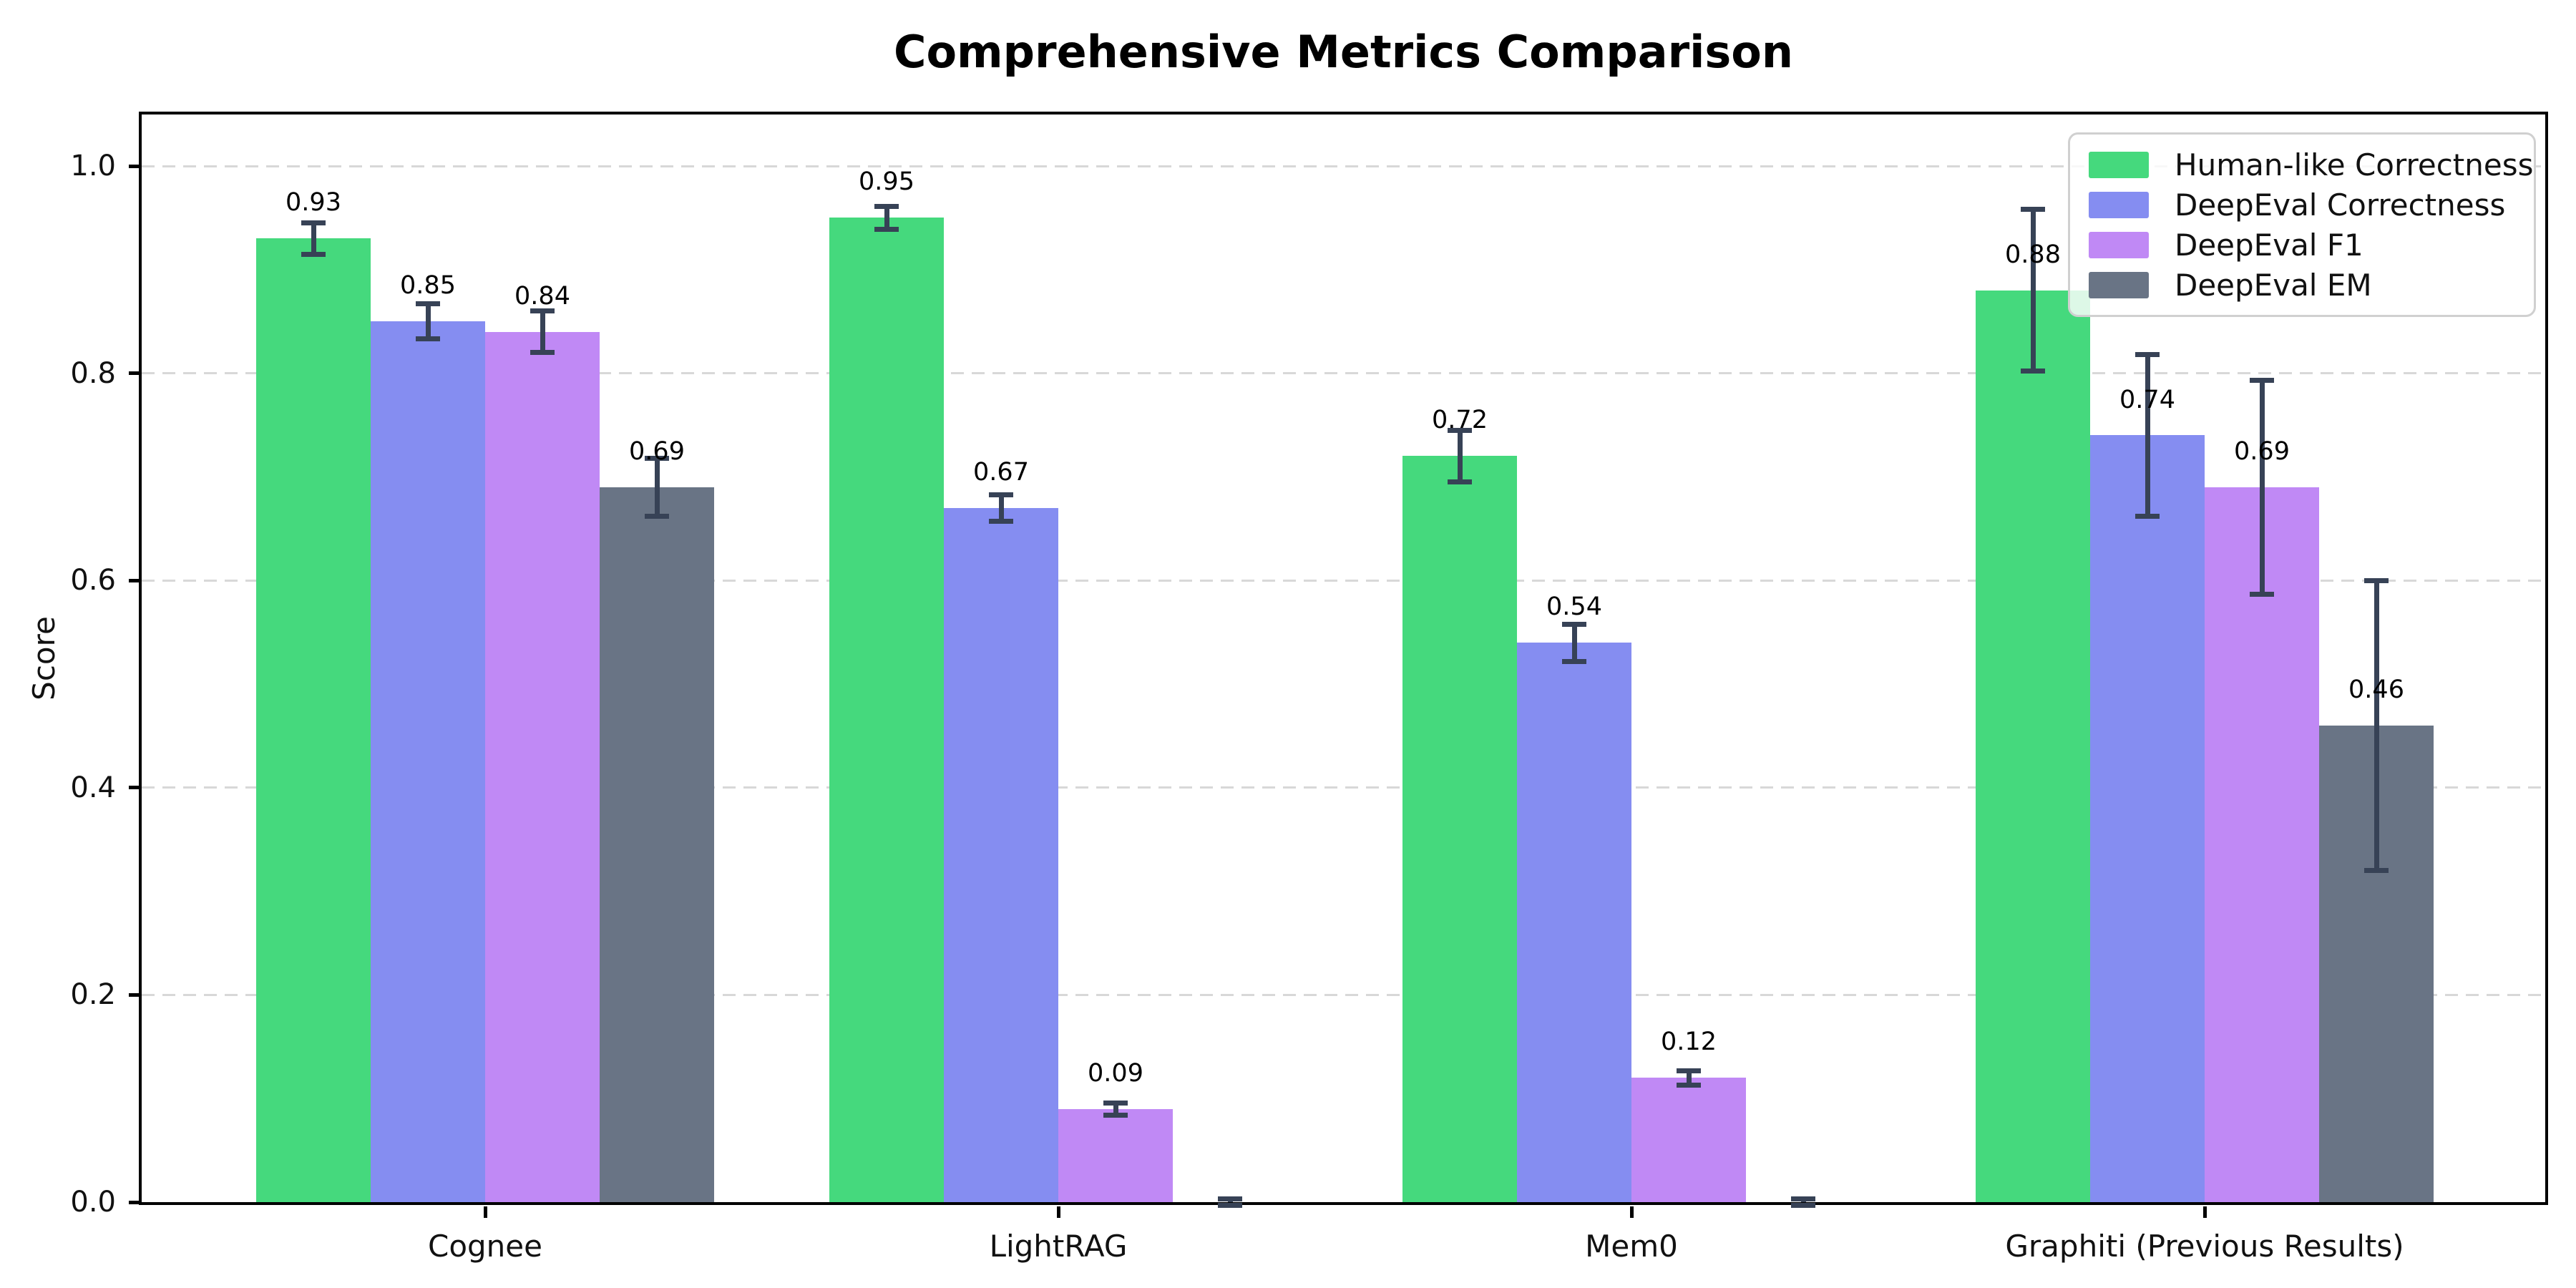 This screenshot has width=2576, height=1288. Describe the element at coordinates (313, 203) in the screenshot. I see `bar-value-label: 0.93` at that location.